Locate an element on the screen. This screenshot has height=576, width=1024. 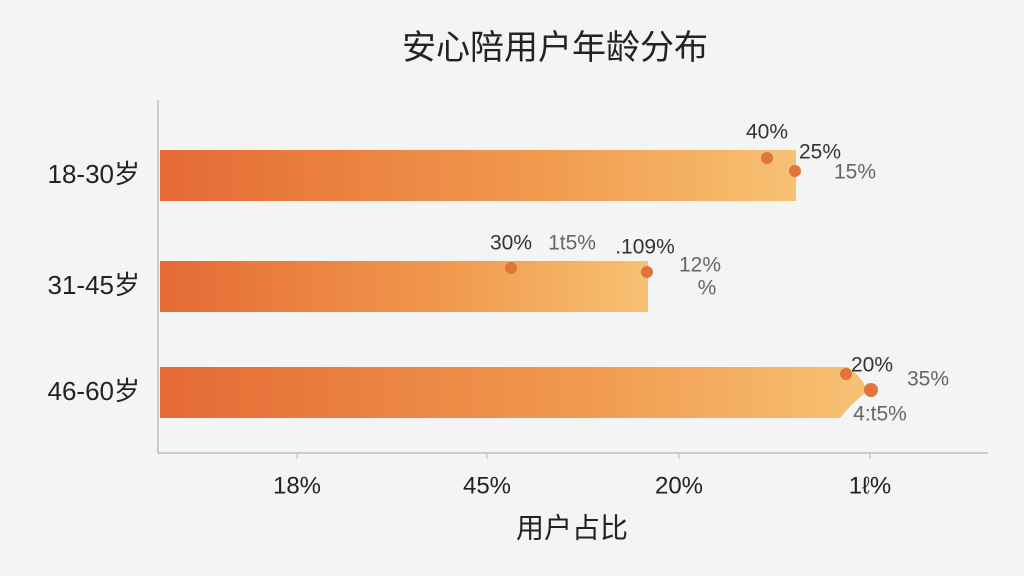
x-tick-label: 18% is located at coordinates (297, 485).